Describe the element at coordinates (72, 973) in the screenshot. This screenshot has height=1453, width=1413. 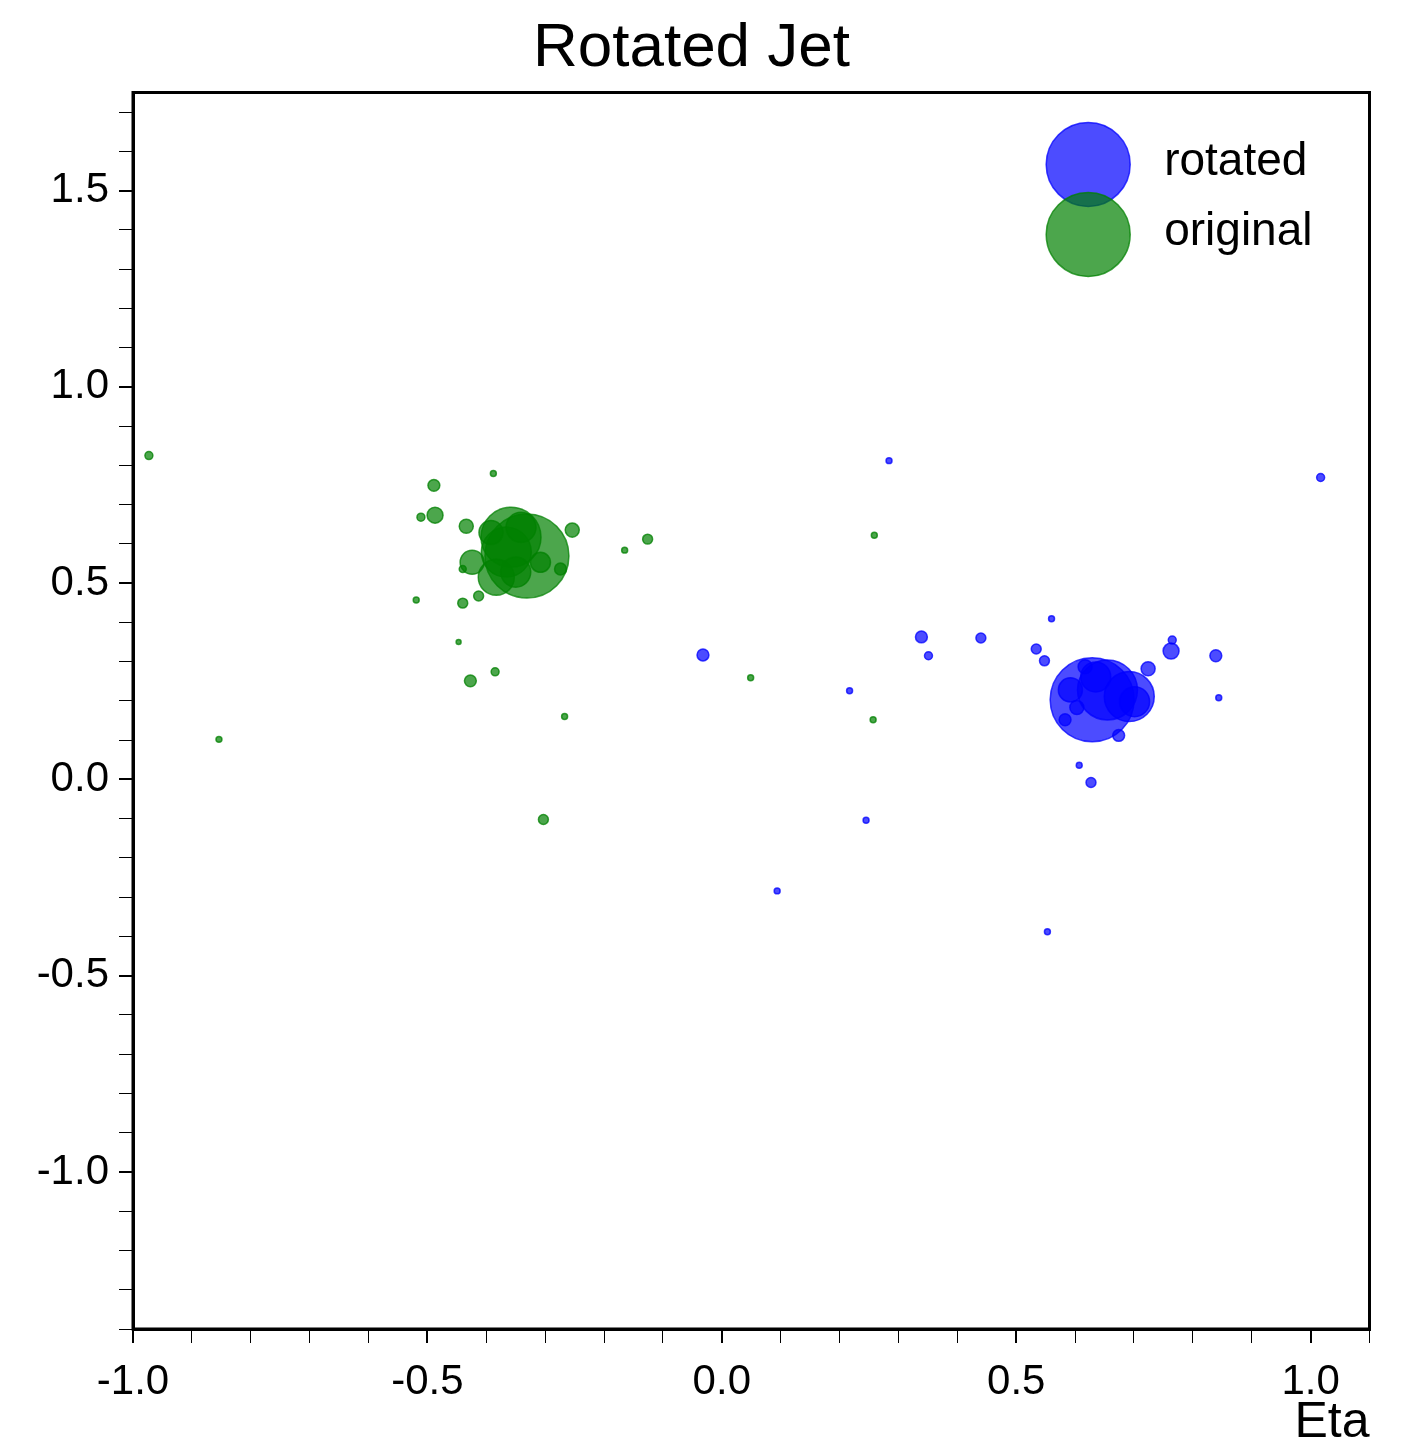
I see `y-tick-label: -0.5` at that location.